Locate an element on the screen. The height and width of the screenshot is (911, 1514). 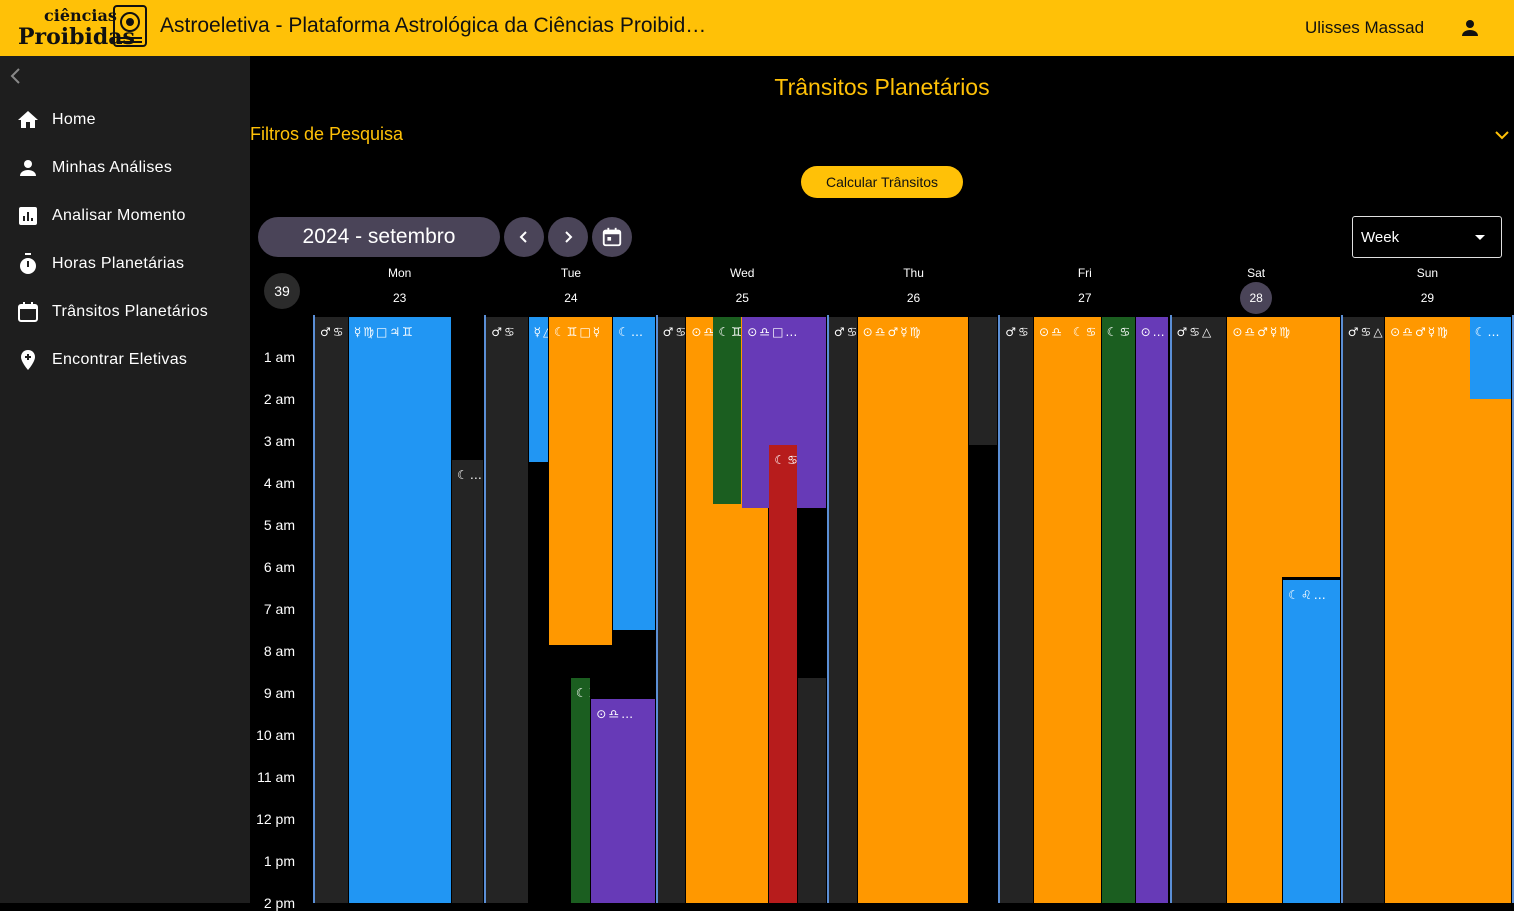
hour-label: 10 am is located at coordinates (275, 735).